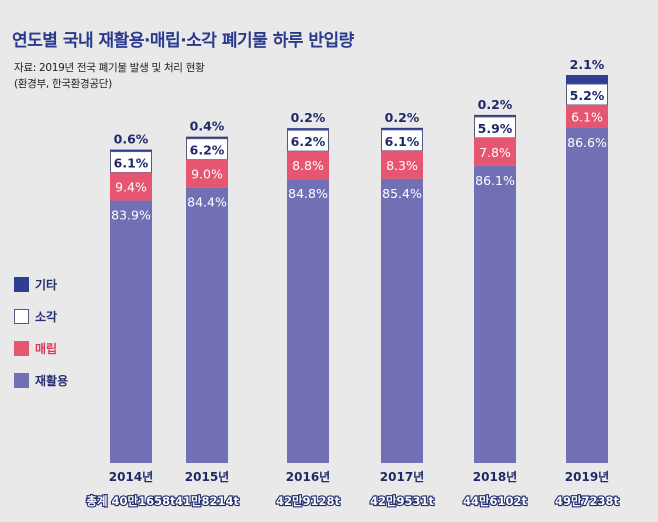 Image resolution: width=658 pixels, height=522 pixels. I want to click on legend: 기타 소각 매립 재활용, so click(41, 340).